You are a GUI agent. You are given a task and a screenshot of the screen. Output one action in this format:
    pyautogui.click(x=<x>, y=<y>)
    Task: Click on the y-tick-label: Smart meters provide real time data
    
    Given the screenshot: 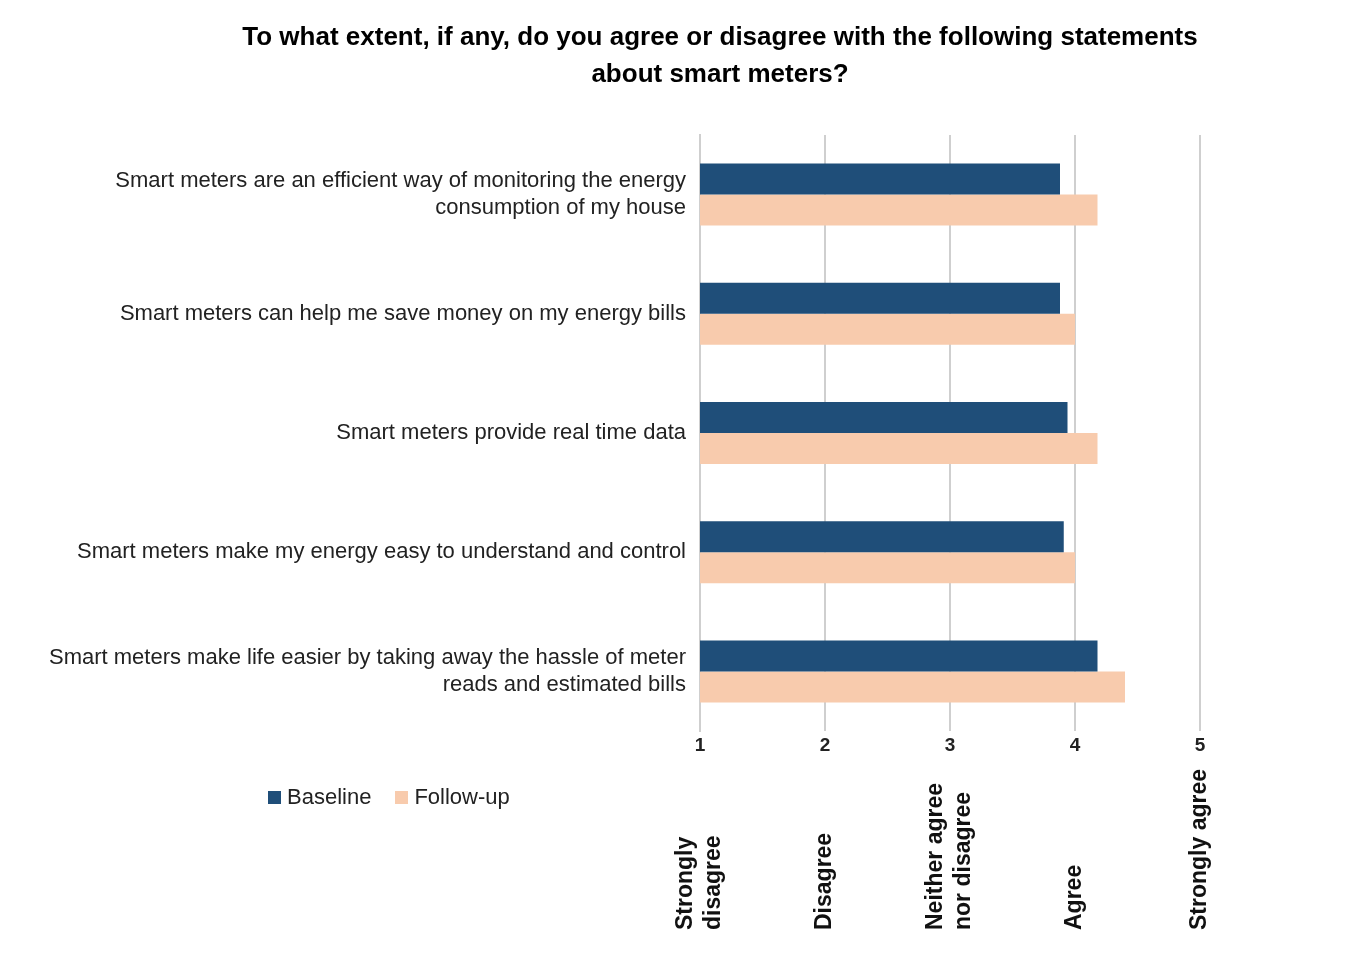 What is the action you would take?
    pyautogui.click(x=511, y=432)
    